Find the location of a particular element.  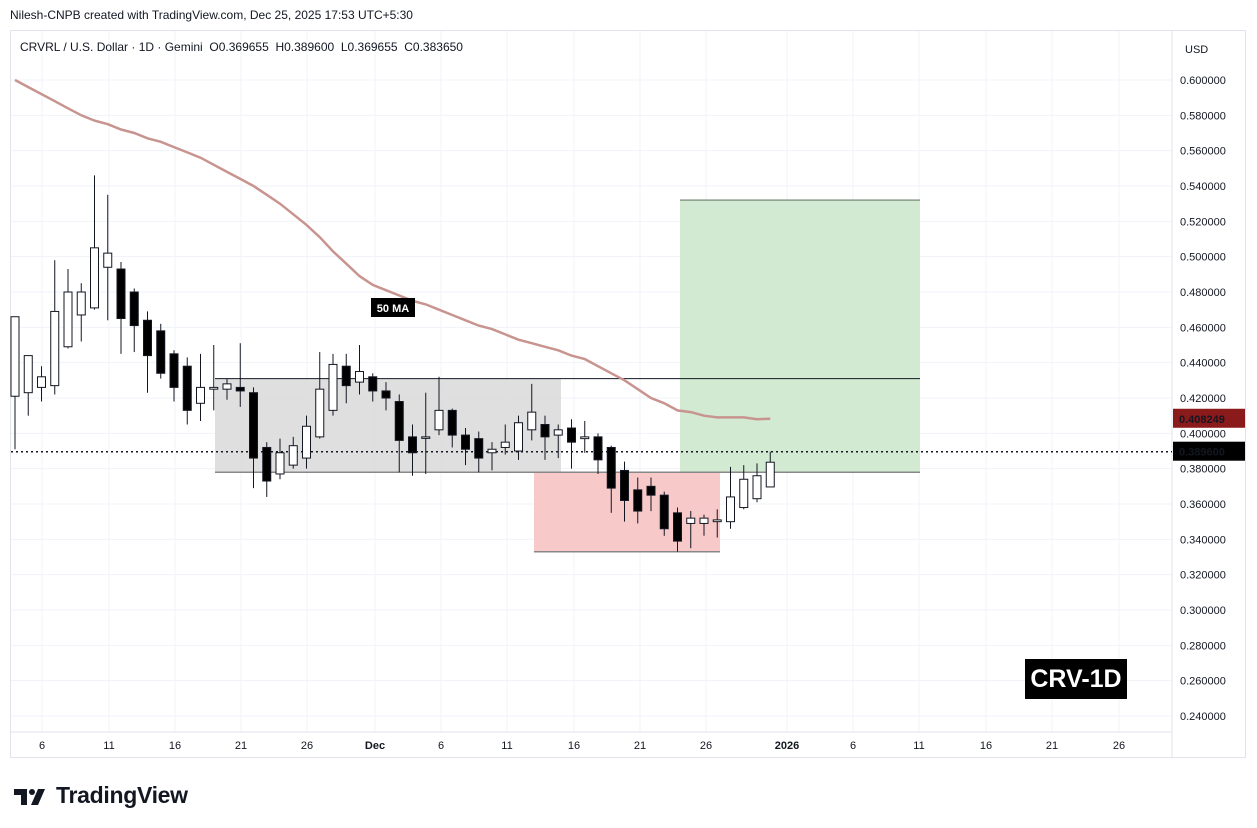

y-tick-label: 0.240000 is located at coordinates (1203, 717).